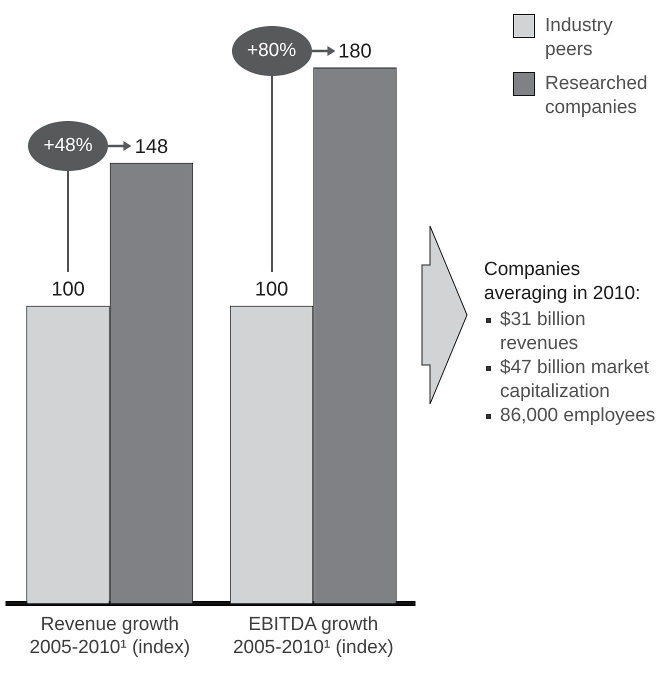 This screenshot has height=673, width=667. What do you see at coordinates (579, 38) in the screenshot?
I see `legend-label: Industry peers` at bounding box center [579, 38].